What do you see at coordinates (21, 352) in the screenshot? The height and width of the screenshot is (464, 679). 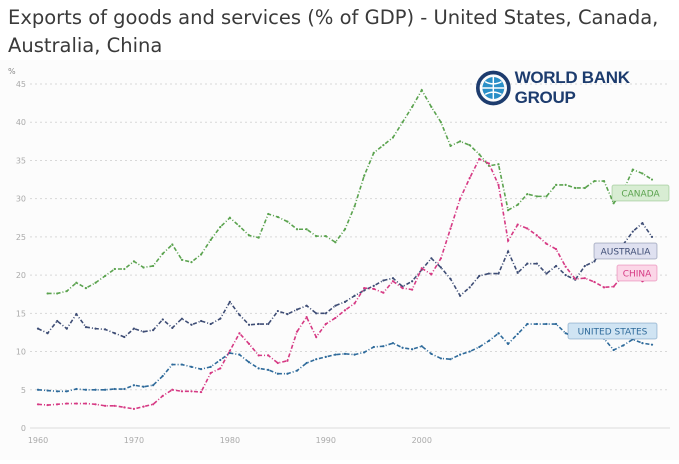 I see `y-tick-label: 10` at bounding box center [21, 352].